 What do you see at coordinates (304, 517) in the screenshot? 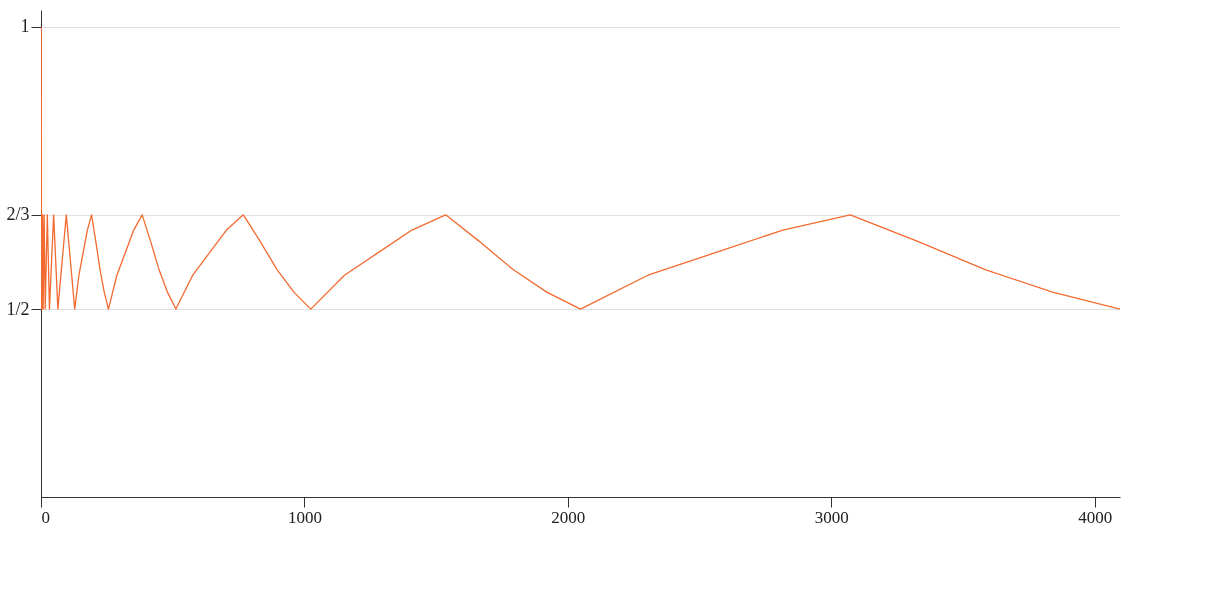
I see `x-tick-label: 1000` at bounding box center [304, 517].